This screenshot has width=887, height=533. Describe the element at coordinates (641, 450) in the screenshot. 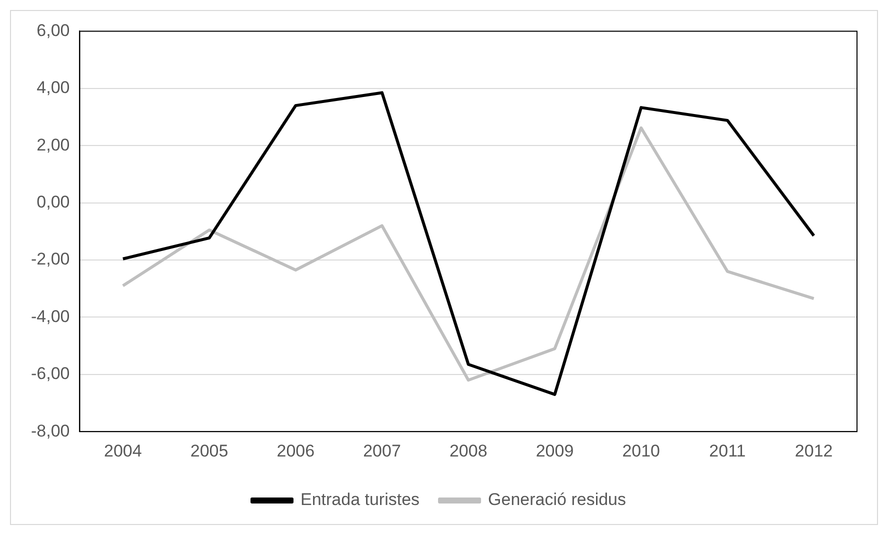

I see `x-tick-label: 2010` at that location.